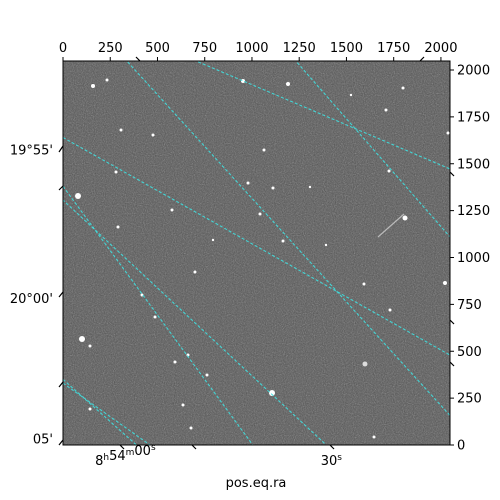  I want to click on y-tick-label-right: 1750, so click(473, 117).